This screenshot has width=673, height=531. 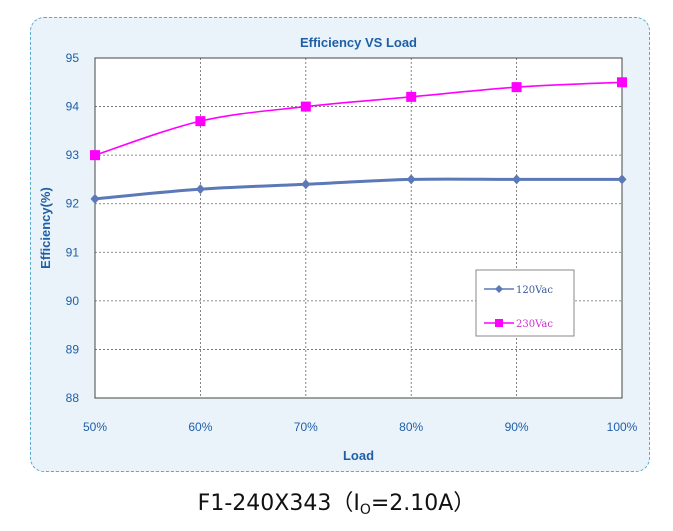 I want to click on series-line-230vac, so click(x=358, y=118).